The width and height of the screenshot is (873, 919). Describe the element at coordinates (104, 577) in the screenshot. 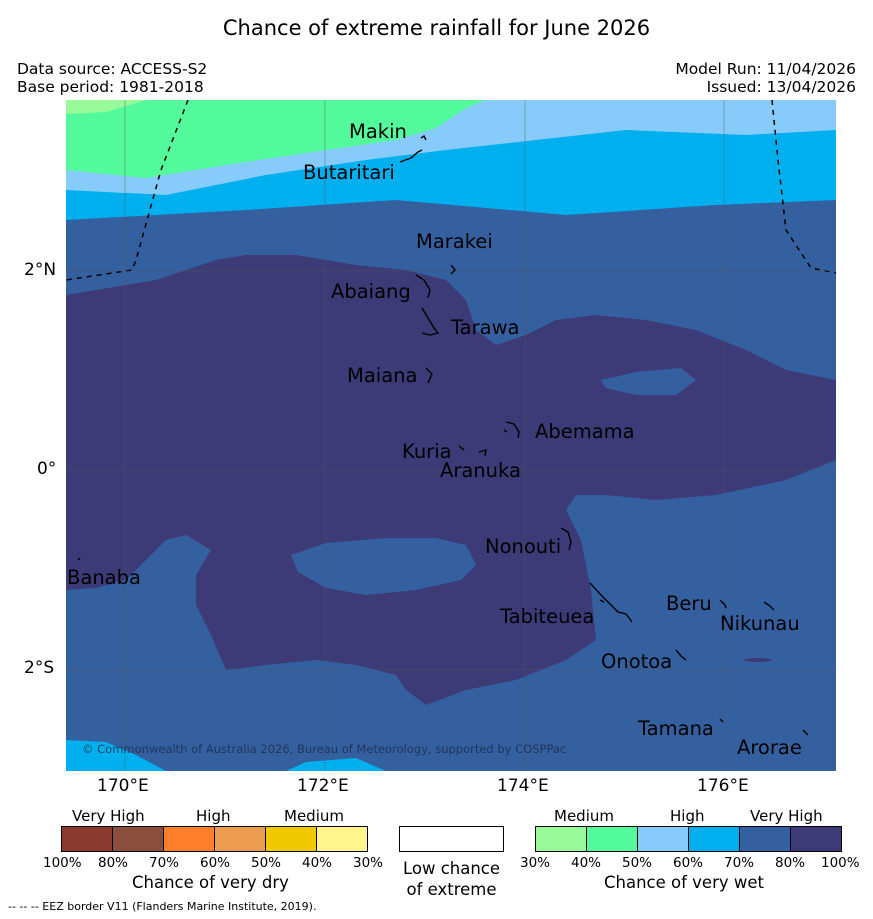

I see `label-banaba: Banaba` at that location.